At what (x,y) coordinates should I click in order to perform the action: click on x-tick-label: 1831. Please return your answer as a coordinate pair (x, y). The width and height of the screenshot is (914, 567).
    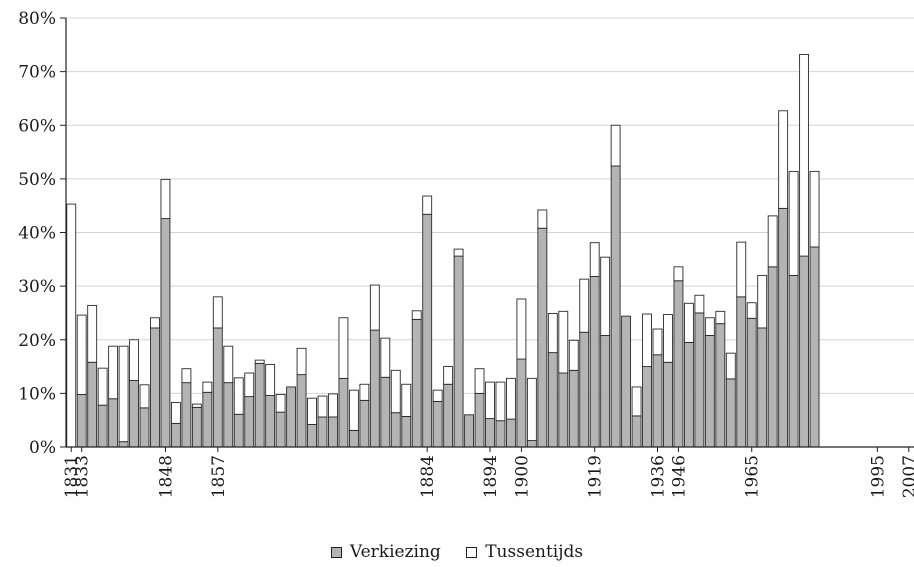
    Looking at the image, I should click on (72, 476).